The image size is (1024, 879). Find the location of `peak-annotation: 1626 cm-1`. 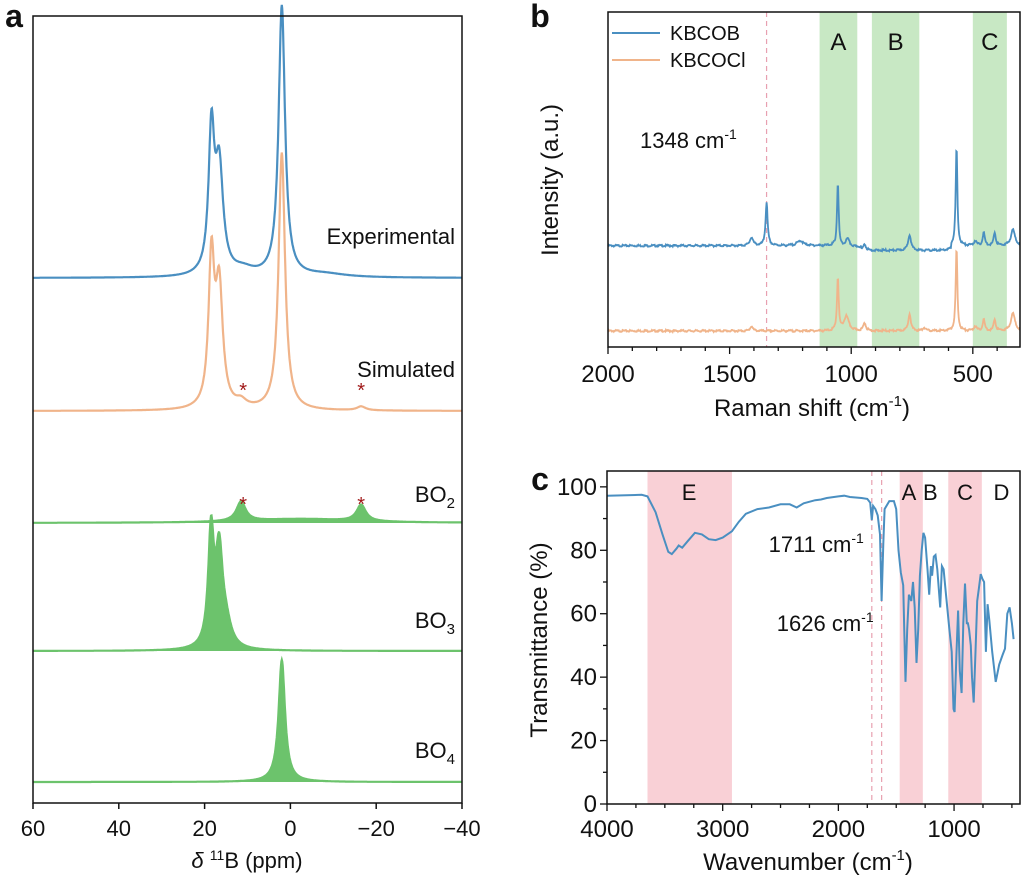

peak-annotation: 1626 cm-1 is located at coordinates (825, 622).